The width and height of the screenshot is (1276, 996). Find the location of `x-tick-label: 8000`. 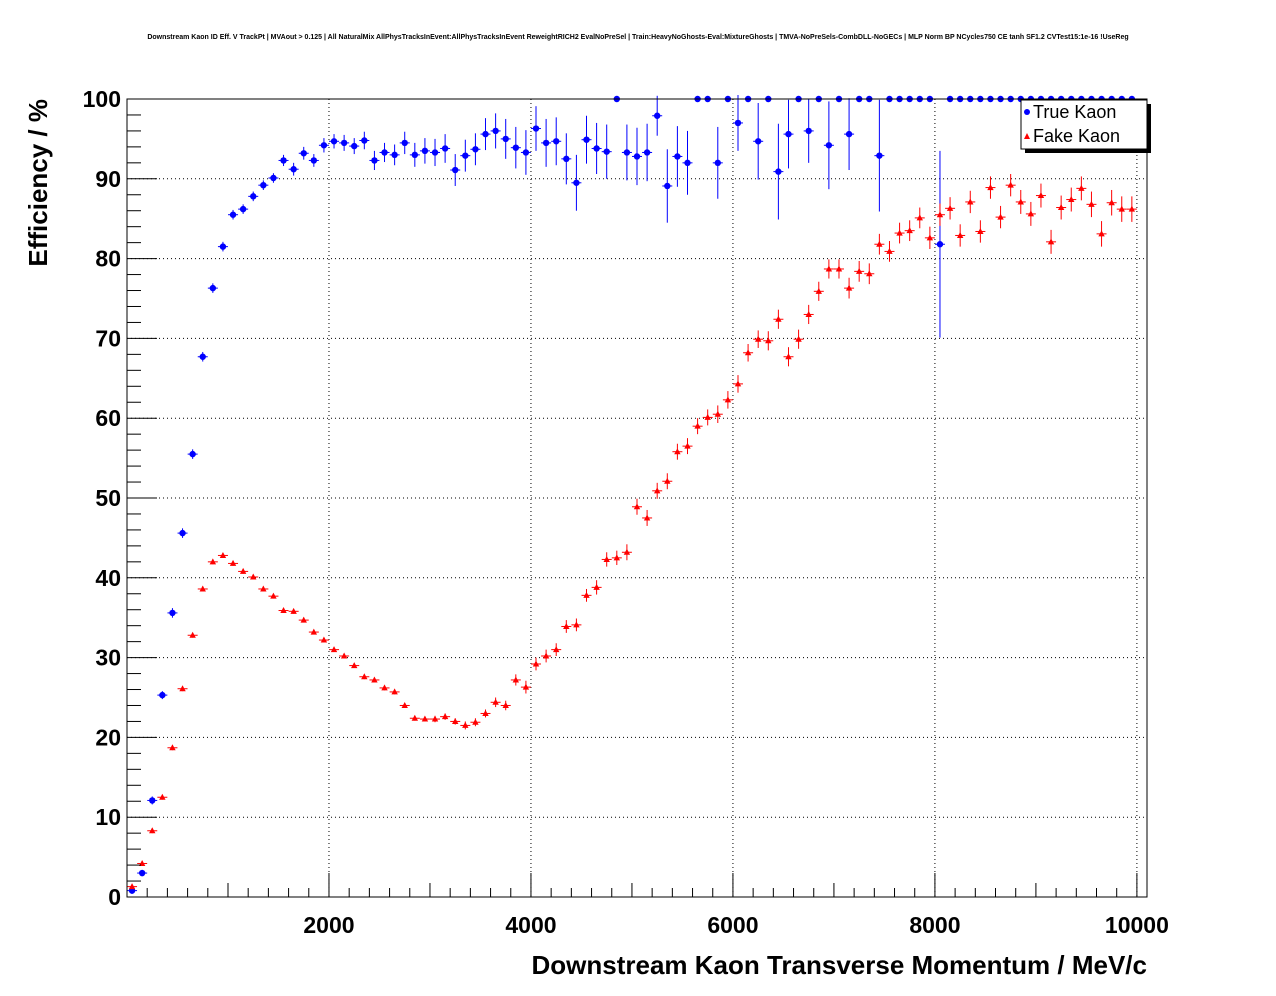

x-tick-label: 8000 is located at coordinates (934, 925).